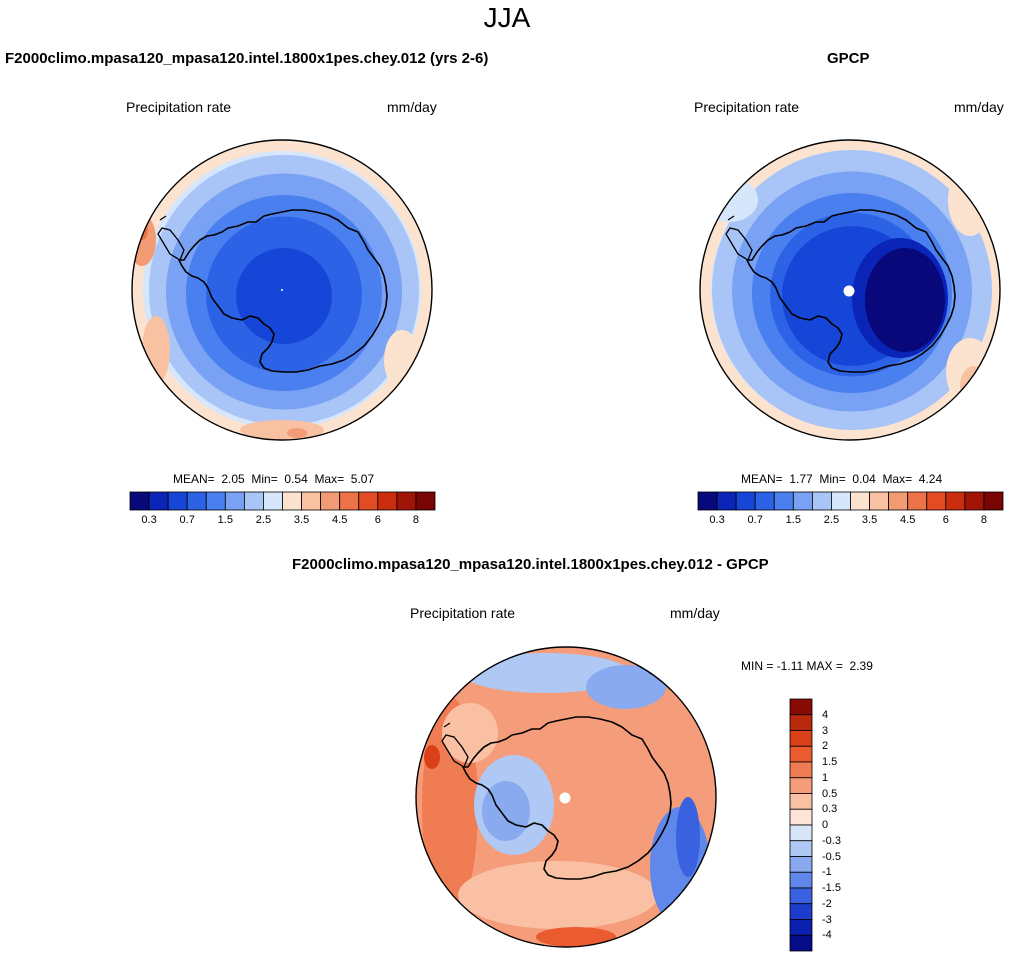 Image resolution: width=1014 pixels, height=961 pixels. What do you see at coordinates (825, 746) in the screenshot?
I see `colorbar-tick-label: 2` at bounding box center [825, 746].